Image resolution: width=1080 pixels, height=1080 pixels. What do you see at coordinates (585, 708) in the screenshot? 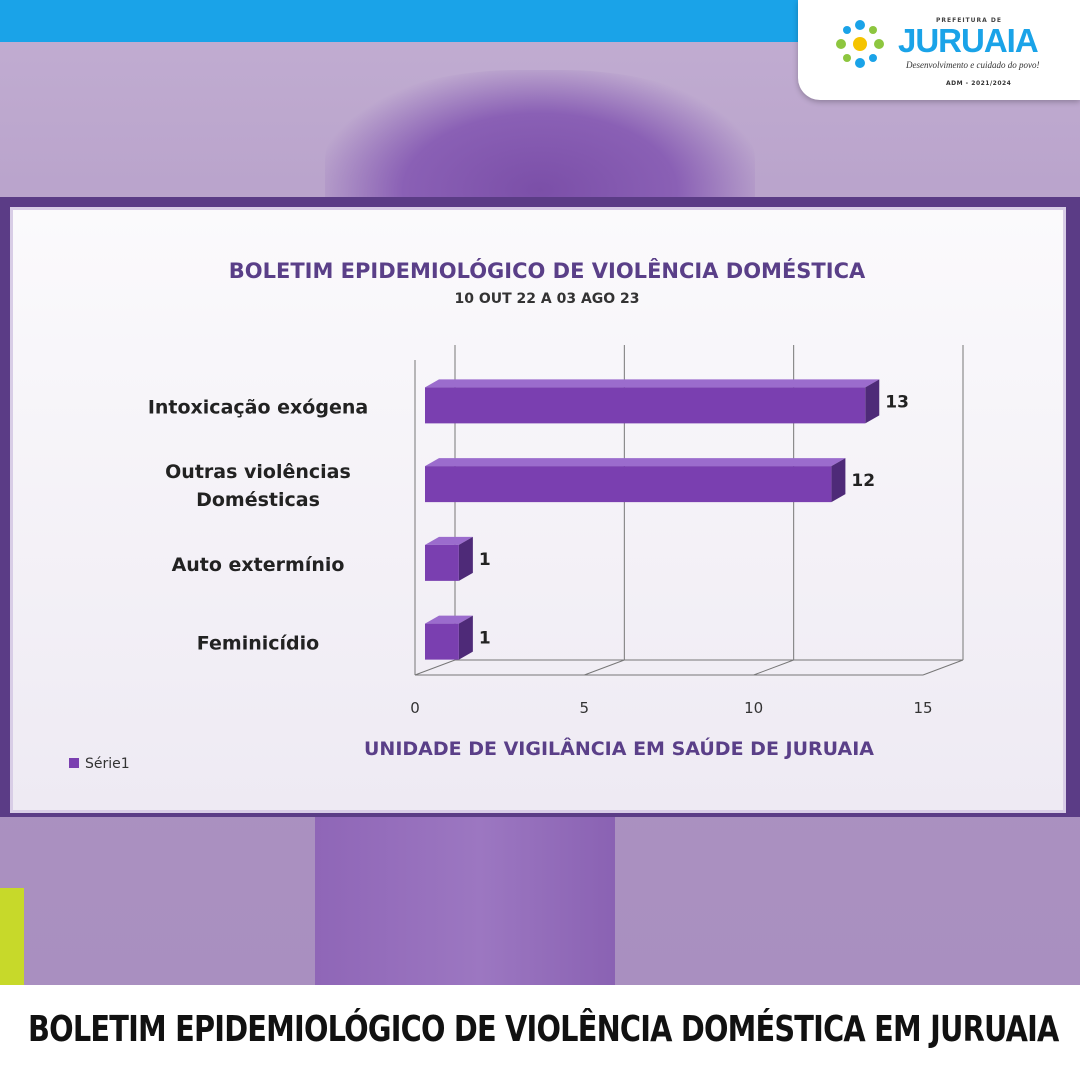
I see `x-tick-label: 5` at bounding box center [585, 708].